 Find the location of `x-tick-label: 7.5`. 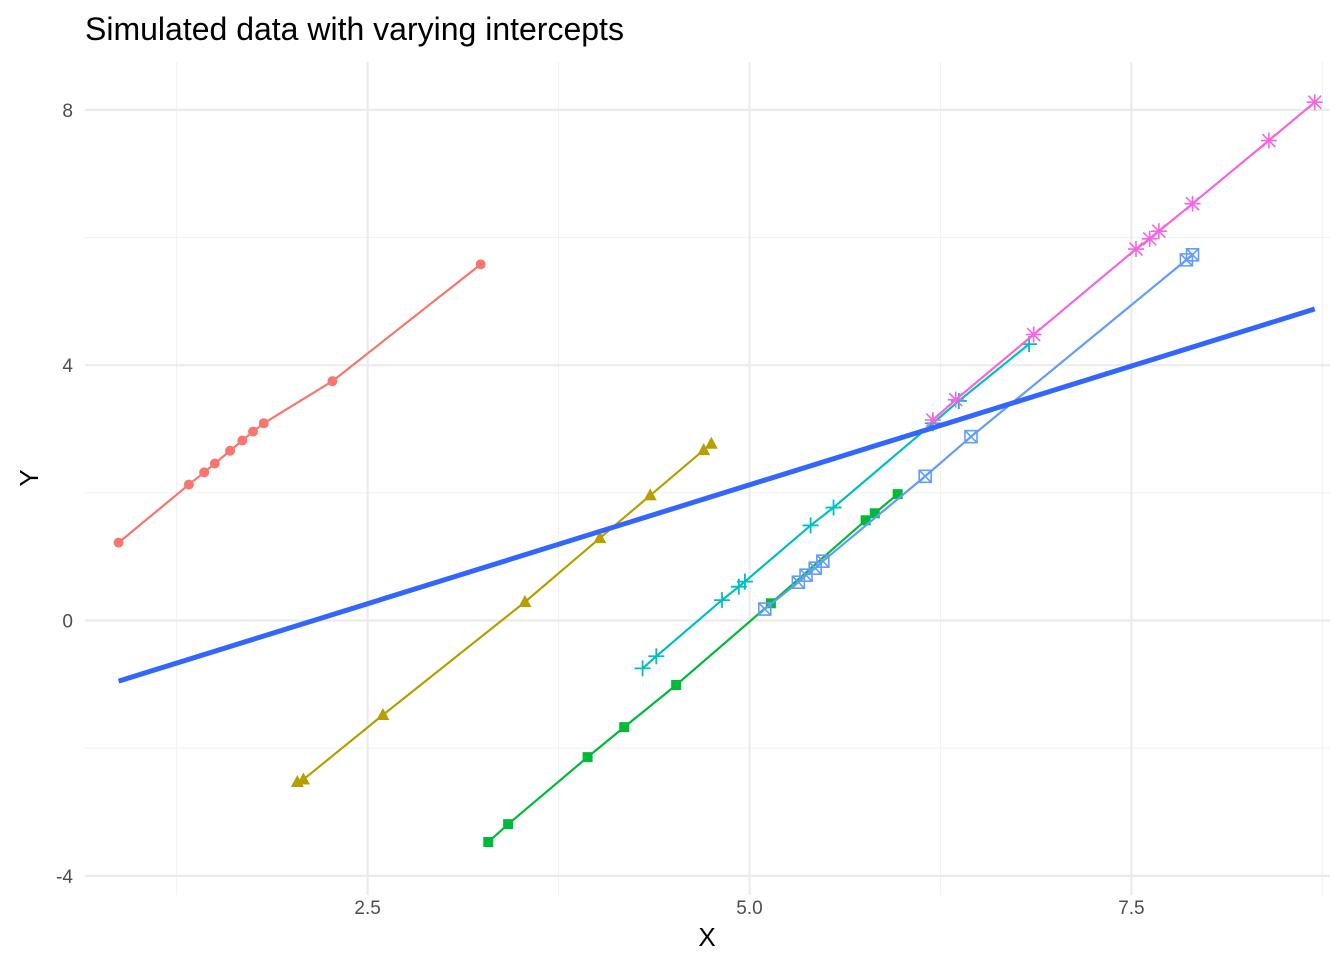

x-tick-label: 7.5 is located at coordinates (1131, 908).